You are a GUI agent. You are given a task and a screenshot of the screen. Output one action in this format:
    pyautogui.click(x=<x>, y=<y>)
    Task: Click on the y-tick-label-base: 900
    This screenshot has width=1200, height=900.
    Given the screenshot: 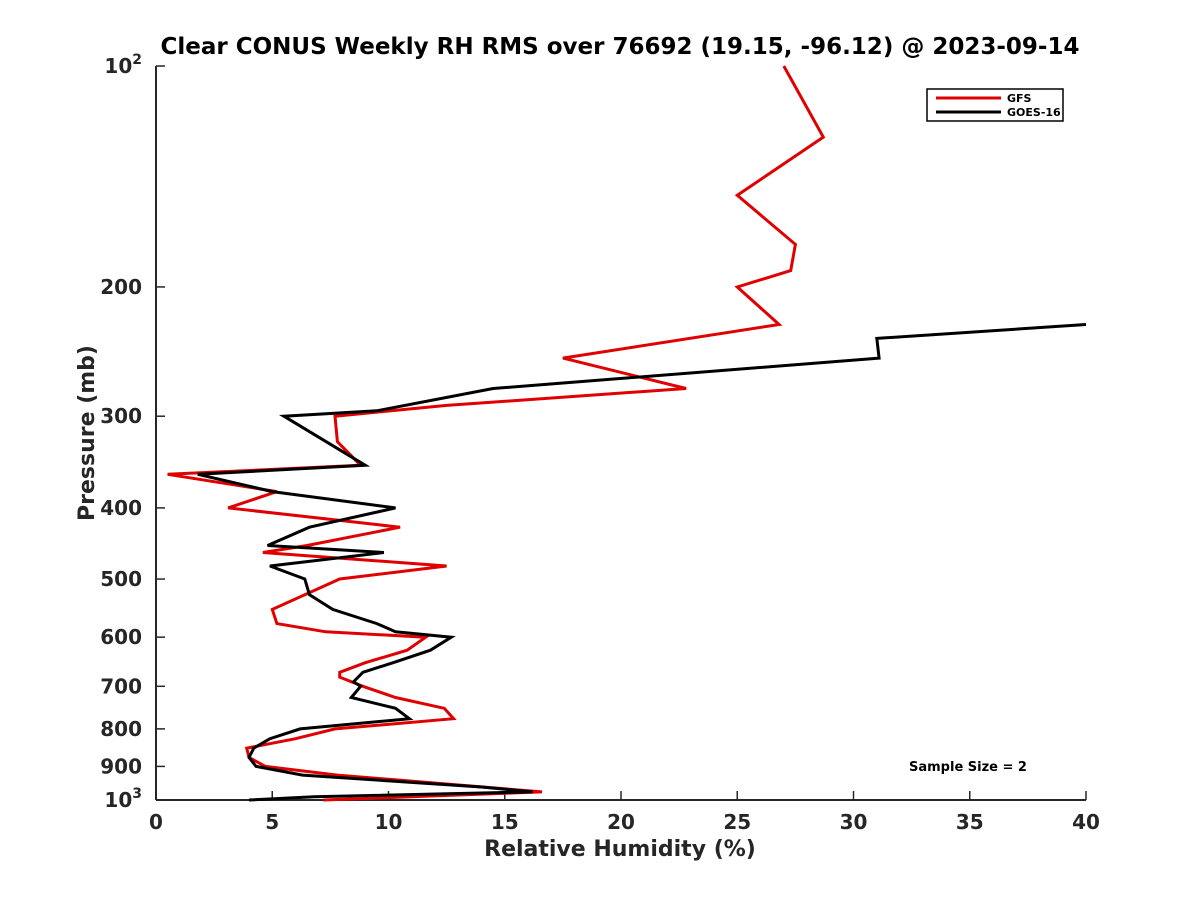 What is the action you would take?
    pyautogui.click(x=121, y=766)
    